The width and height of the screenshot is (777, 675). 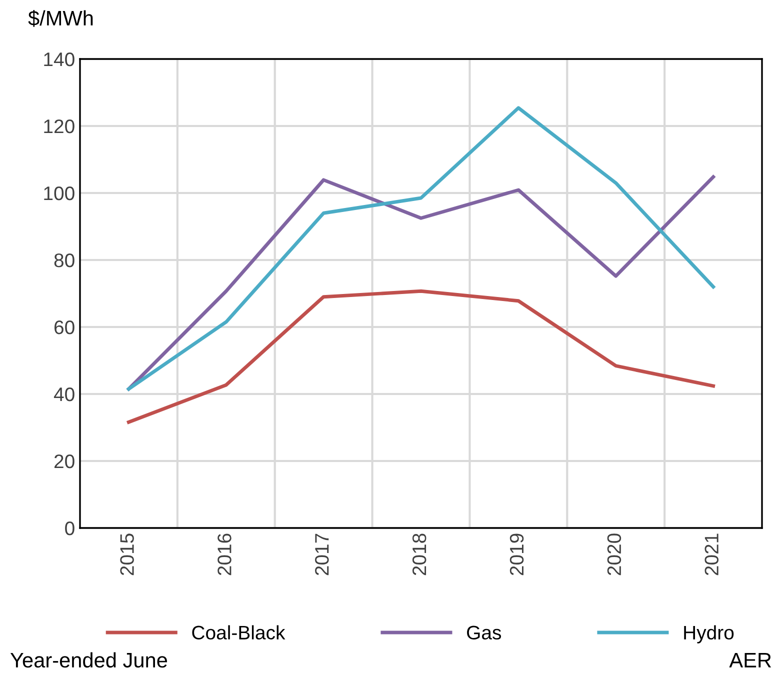 What do you see at coordinates (750, 660) in the screenshot?
I see `text: AER` at bounding box center [750, 660].